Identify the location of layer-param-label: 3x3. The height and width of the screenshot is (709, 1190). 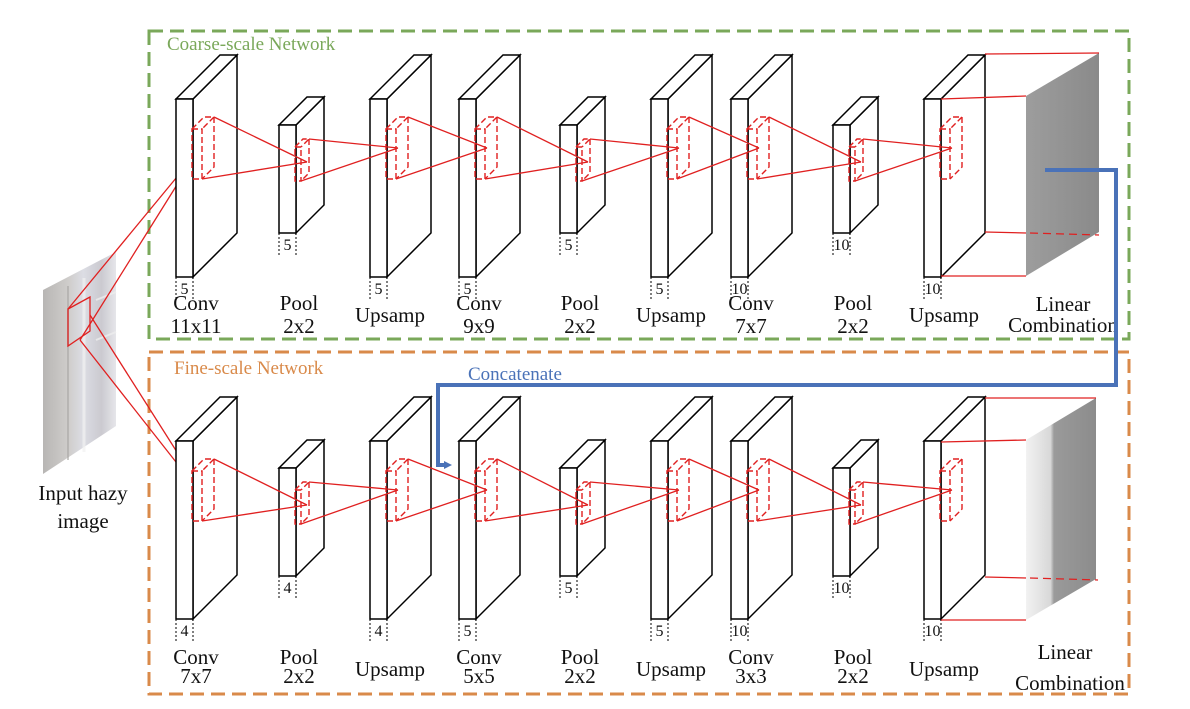
(751, 676).